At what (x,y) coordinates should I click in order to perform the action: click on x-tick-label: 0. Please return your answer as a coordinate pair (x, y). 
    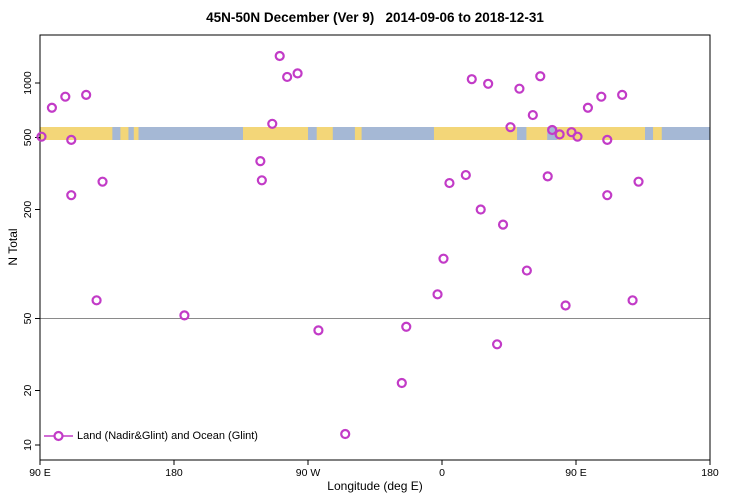
    Looking at the image, I should click on (442, 473).